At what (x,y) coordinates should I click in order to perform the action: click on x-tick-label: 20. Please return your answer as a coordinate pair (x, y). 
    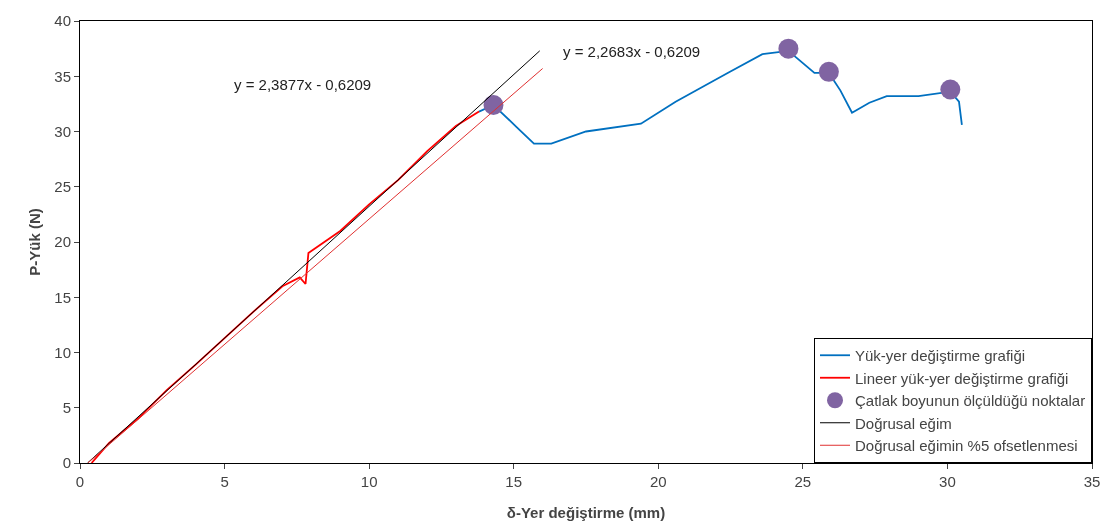
    Looking at the image, I should click on (658, 481).